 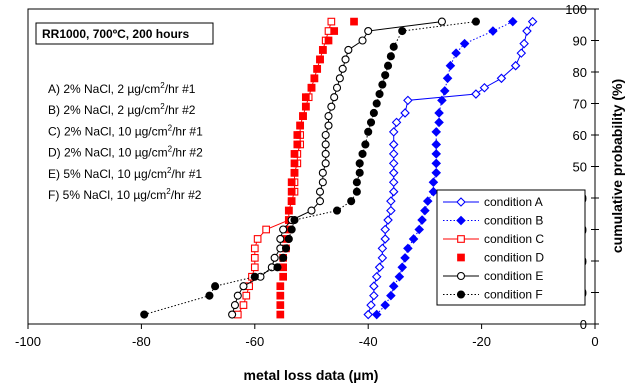 I want to click on legend-frame, so click(x=511, y=247).